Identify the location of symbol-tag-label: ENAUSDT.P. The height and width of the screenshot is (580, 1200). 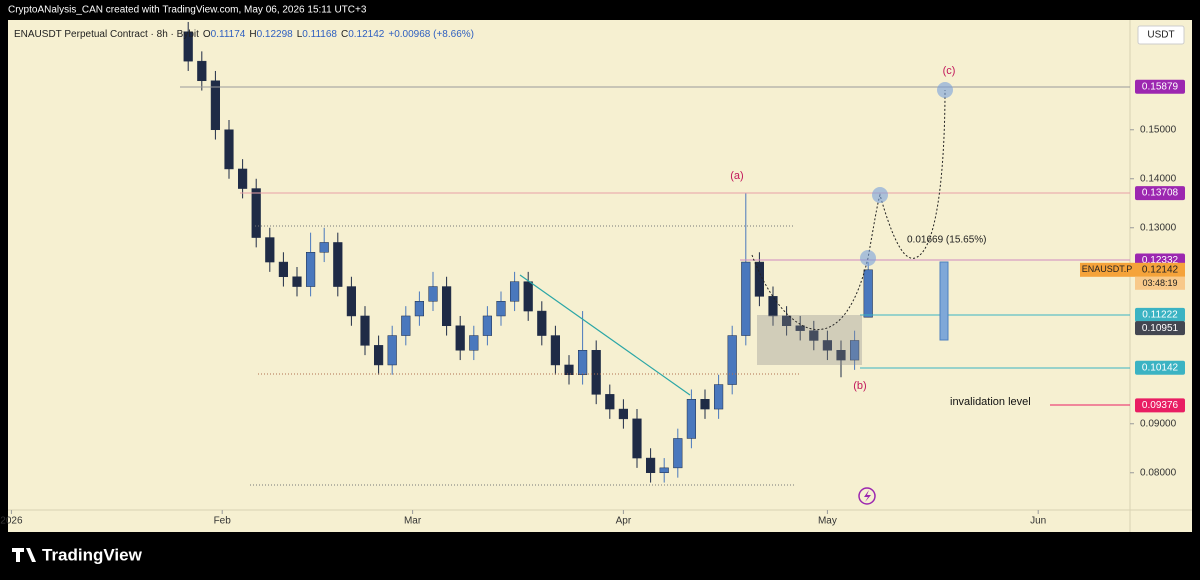
(1107, 269).